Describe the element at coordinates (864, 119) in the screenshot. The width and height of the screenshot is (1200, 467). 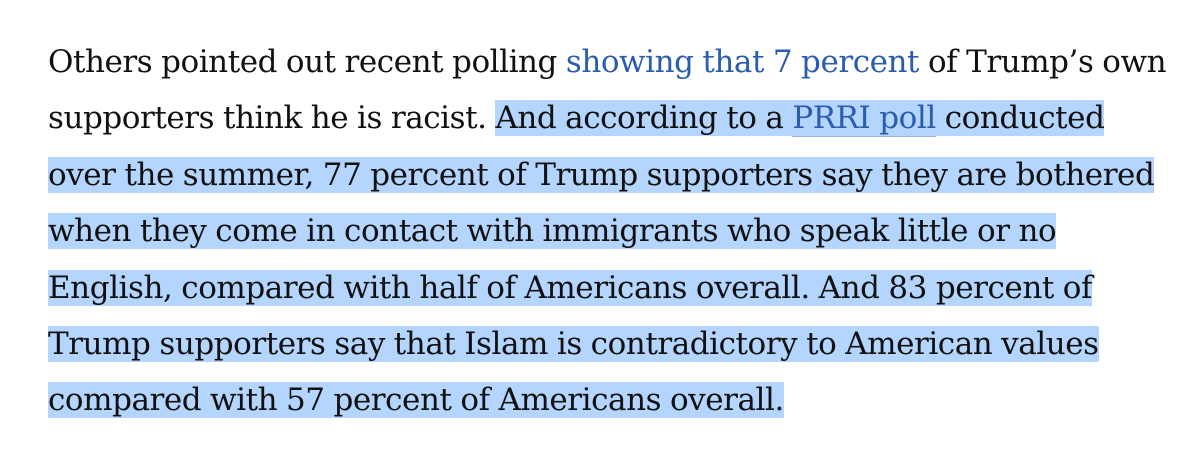
I see `prri-poll-link: PRRI poll` at that location.